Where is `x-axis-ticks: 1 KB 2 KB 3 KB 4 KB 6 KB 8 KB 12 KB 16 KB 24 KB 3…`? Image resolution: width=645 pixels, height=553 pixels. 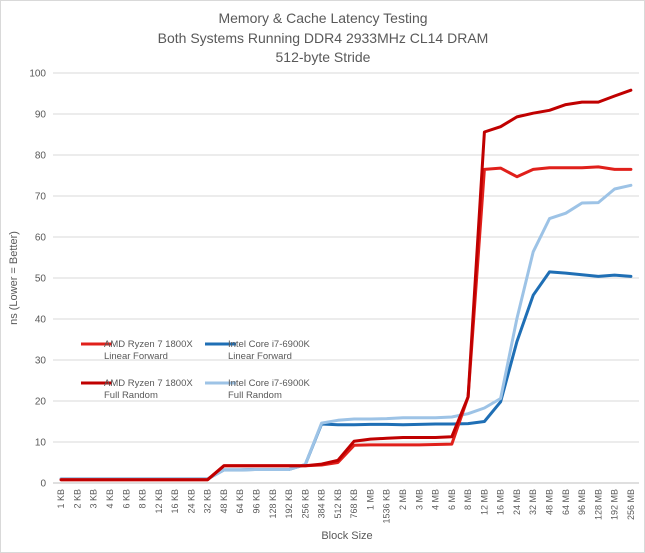
x-axis-ticks: 1 KB 2 KB 3 KB 4 KB 6 KB 8 KB 12 KB 16 KB 24 KB 3… is located at coordinates (346, 506).